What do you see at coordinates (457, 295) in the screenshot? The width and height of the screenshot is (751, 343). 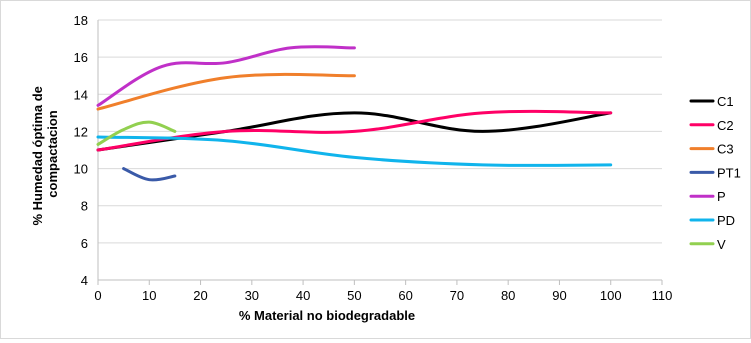 I see `x-tick-label-70: 70` at bounding box center [457, 295].